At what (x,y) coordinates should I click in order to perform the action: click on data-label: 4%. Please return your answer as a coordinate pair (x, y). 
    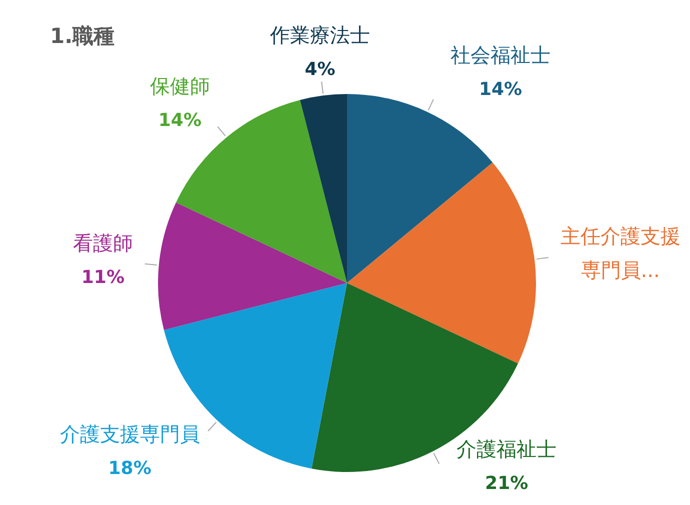
    Looking at the image, I should click on (320, 69).